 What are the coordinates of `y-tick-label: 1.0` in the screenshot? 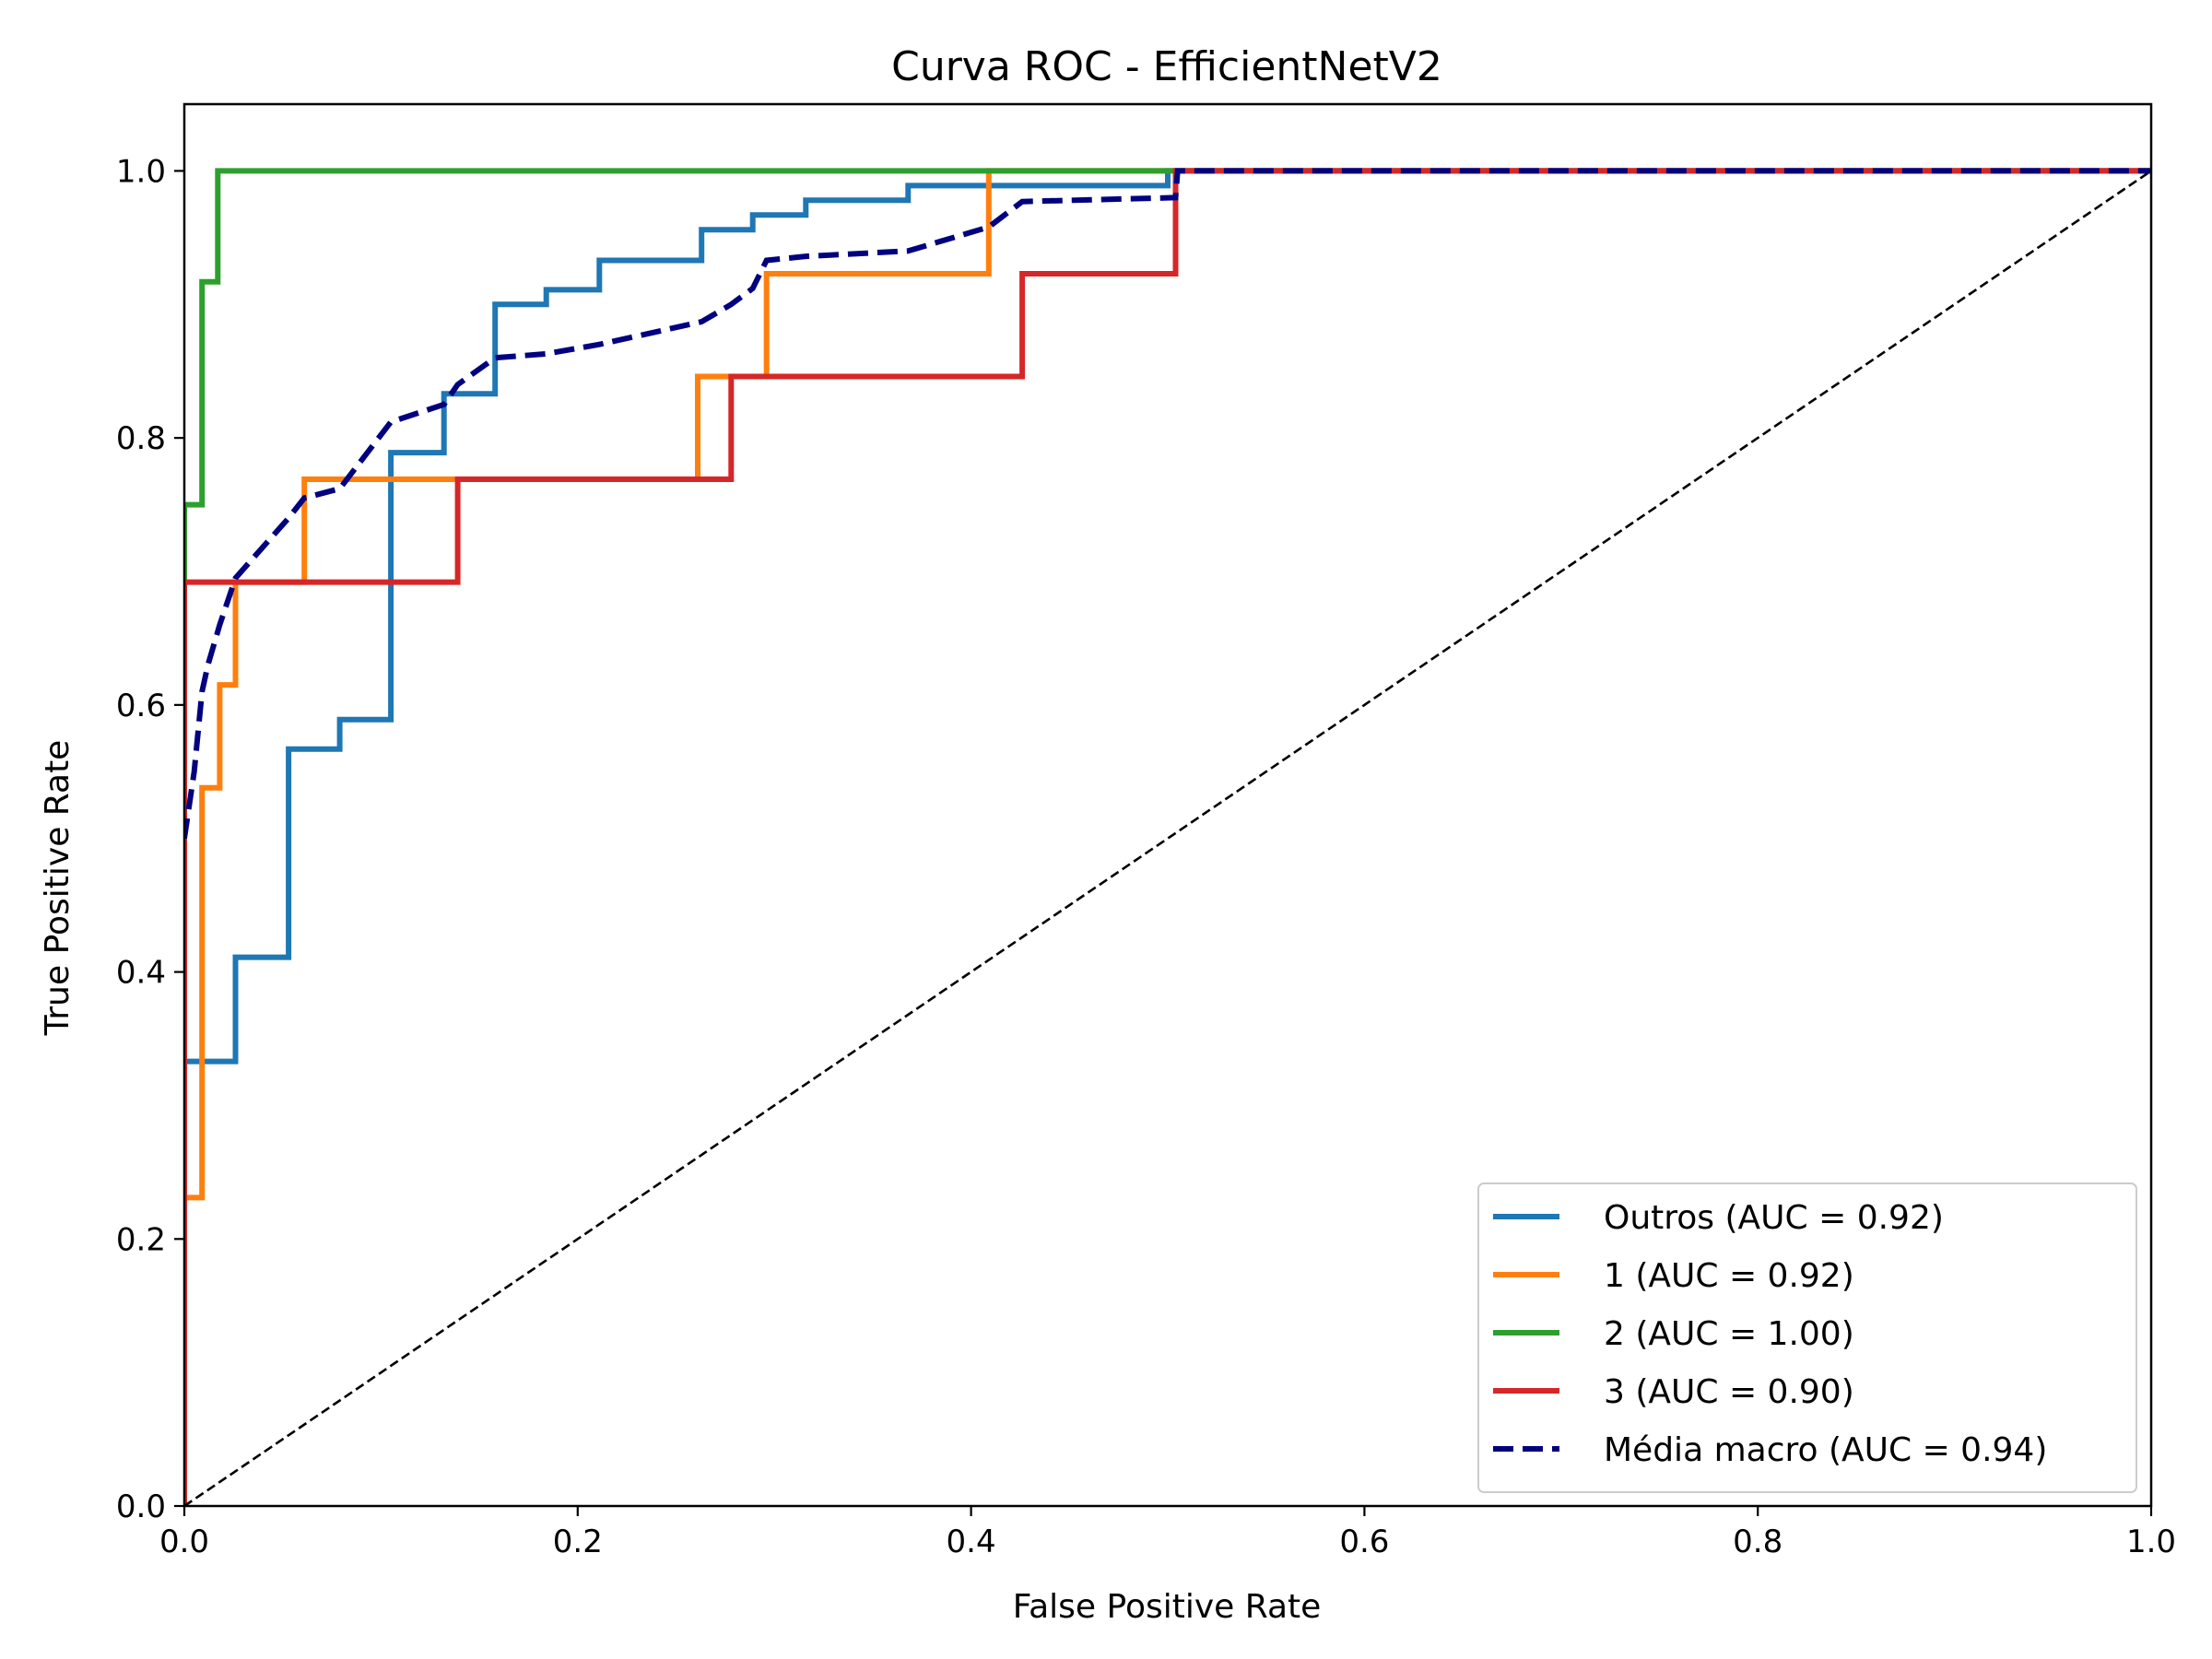 It's located at (141, 171).